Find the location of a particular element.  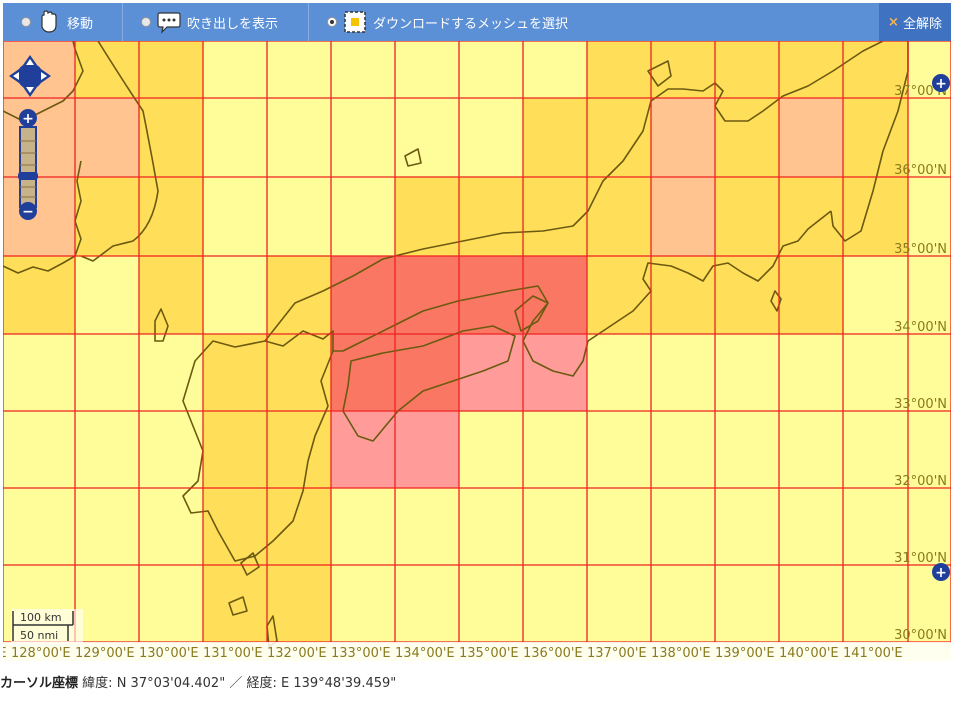

longitude-label: 128°00'E is located at coordinates (41, 653).